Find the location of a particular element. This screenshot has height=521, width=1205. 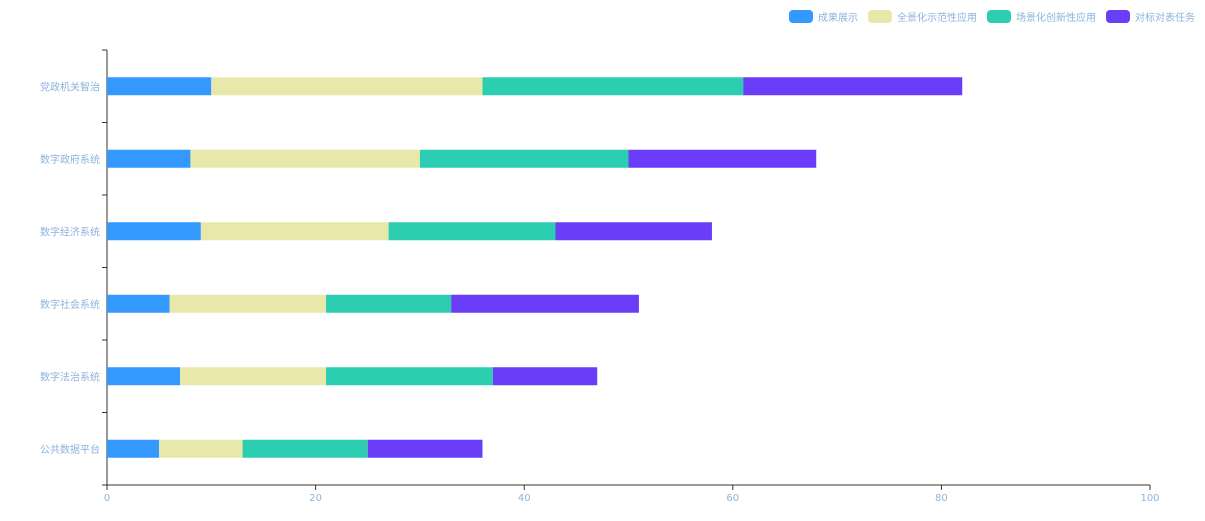

y-tick-label: 数字经济系统 is located at coordinates (70, 231).